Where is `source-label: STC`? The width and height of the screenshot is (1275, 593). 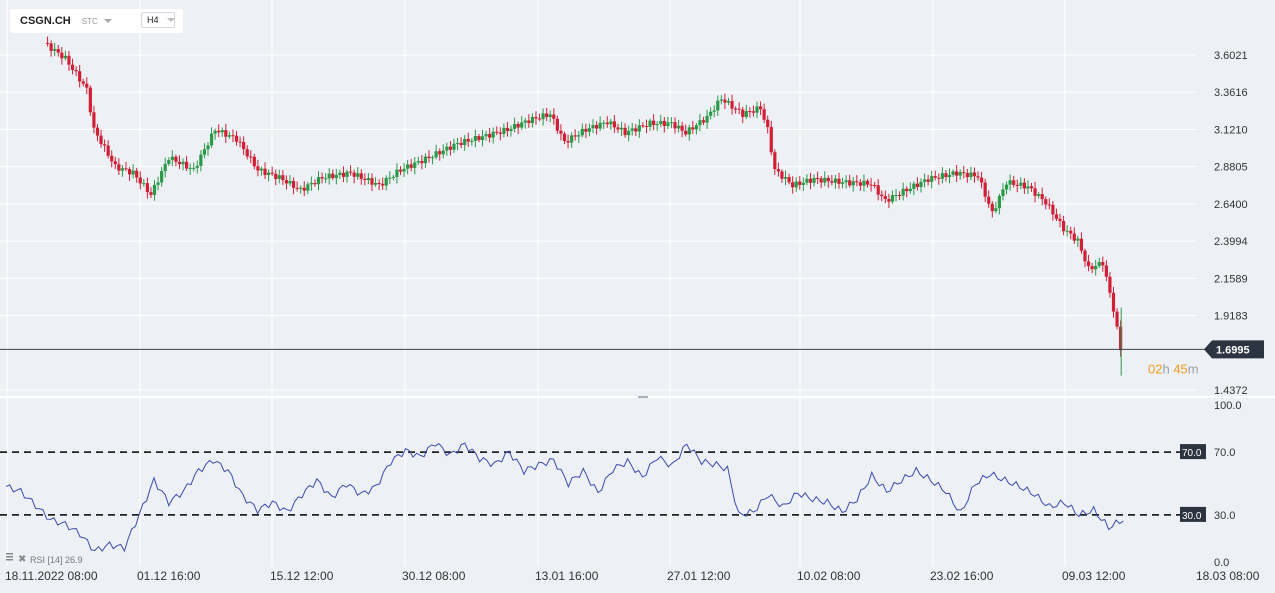
source-label: STC is located at coordinates (89, 21).